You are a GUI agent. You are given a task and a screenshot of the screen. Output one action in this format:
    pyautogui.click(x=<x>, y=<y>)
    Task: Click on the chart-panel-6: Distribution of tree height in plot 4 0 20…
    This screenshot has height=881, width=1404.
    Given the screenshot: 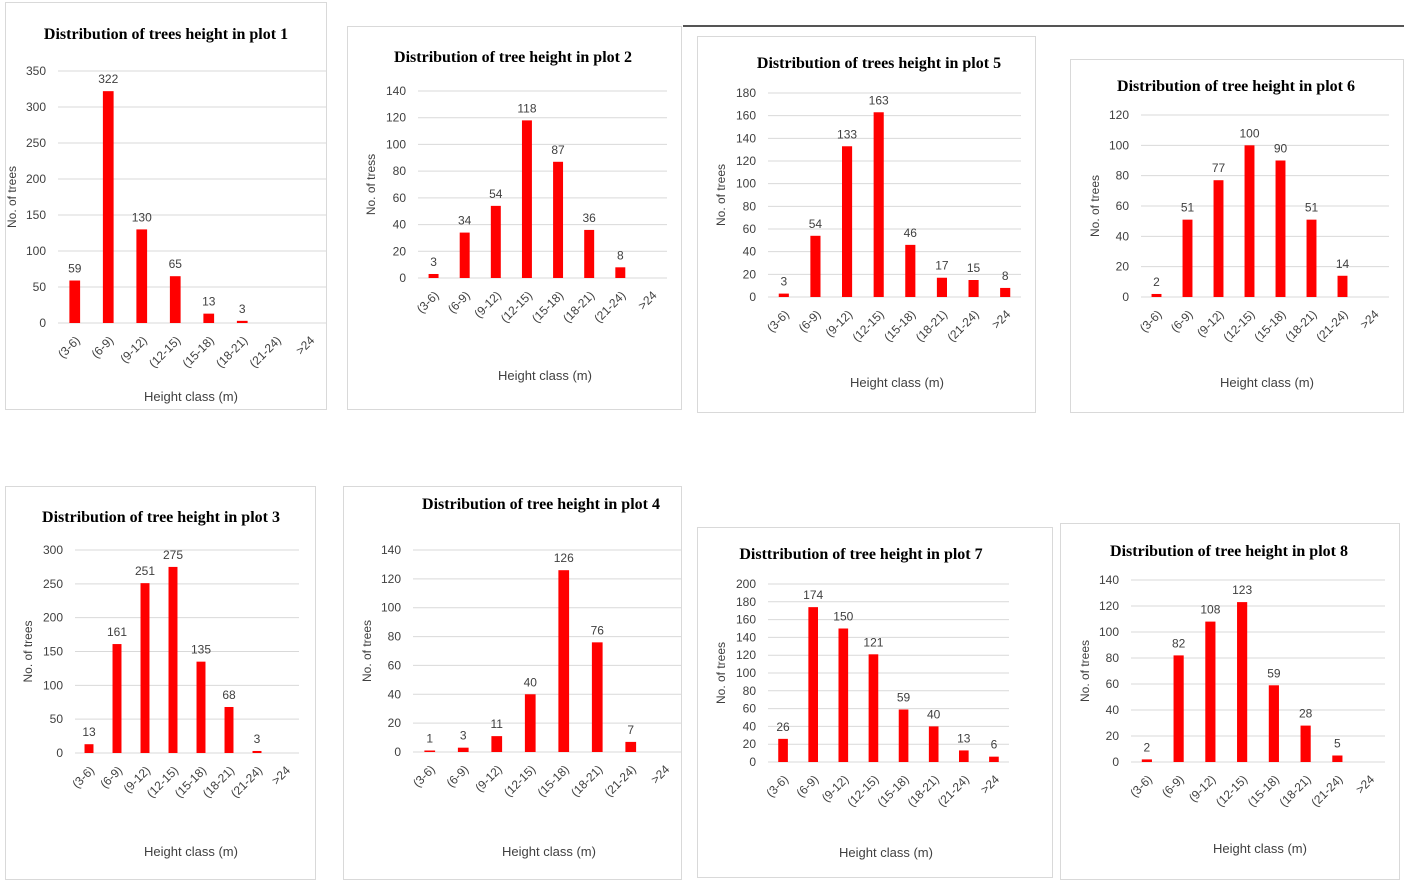 What is the action you would take?
    pyautogui.click(x=512, y=683)
    